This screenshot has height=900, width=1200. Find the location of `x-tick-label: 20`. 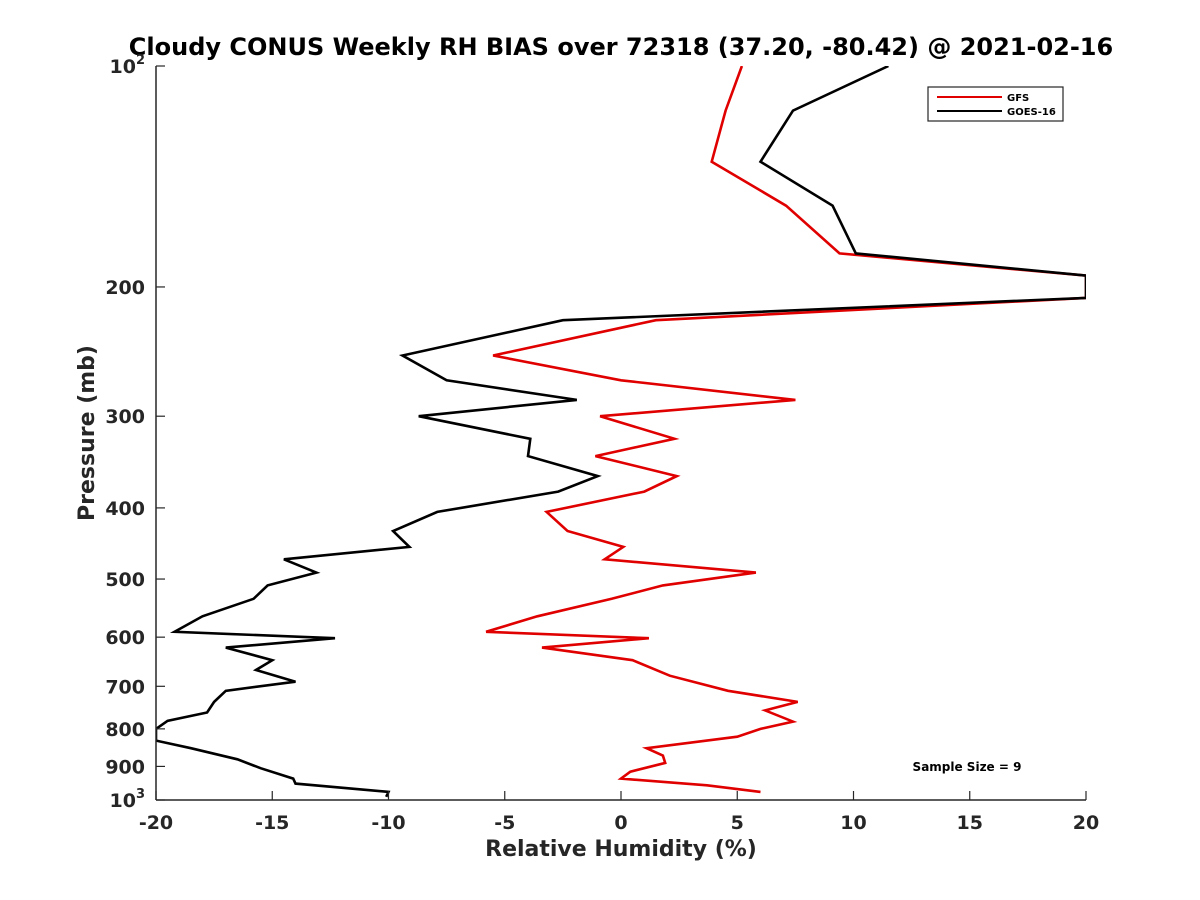

x-tick-label: 20 is located at coordinates (1086, 823).